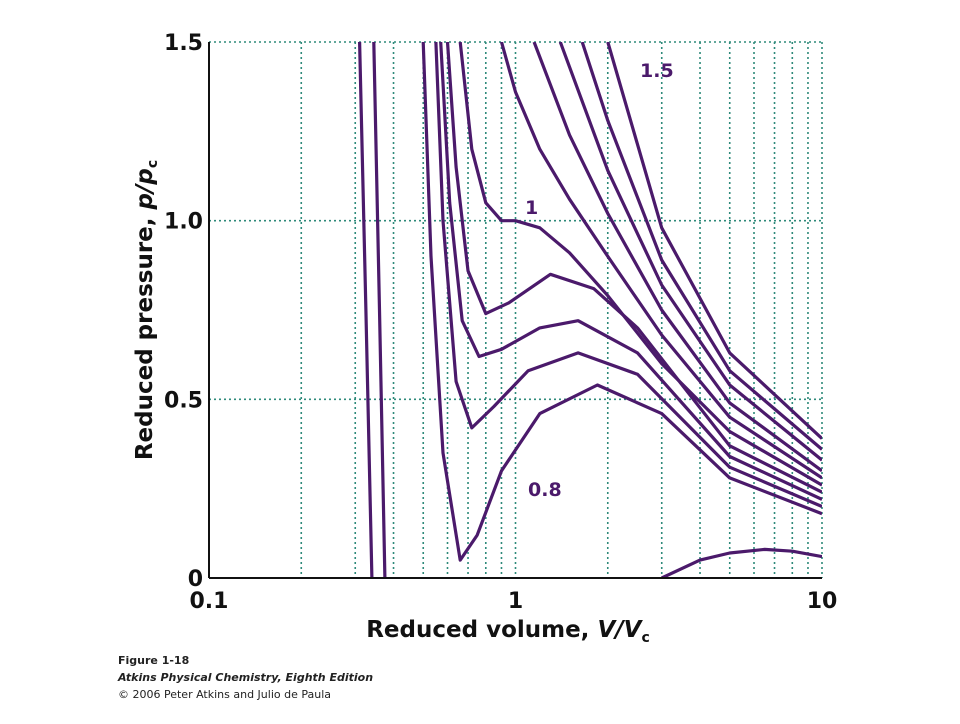 The image size is (960, 724). What do you see at coordinates (508, 631) in the screenshot?
I see `x-axis-label: Reduced volume, V/Vc` at bounding box center [508, 631].